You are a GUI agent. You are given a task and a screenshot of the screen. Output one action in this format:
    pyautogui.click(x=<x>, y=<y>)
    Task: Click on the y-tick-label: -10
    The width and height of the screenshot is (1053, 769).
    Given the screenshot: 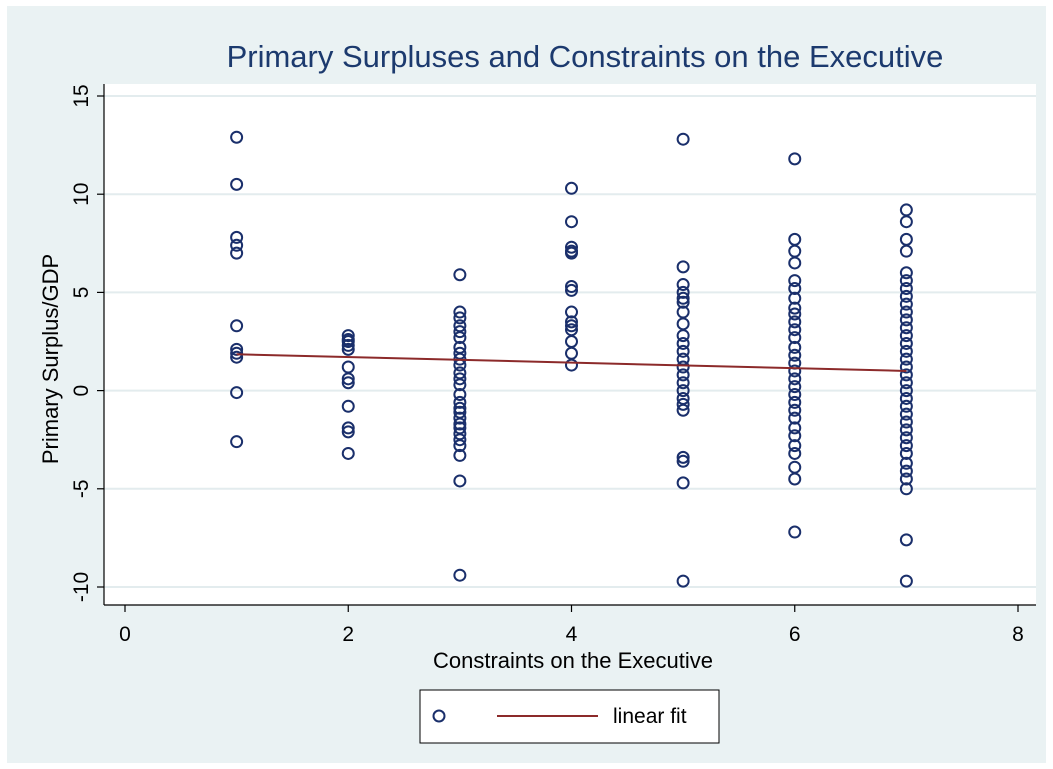 What is the action you would take?
    pyautogui.click(x=81, y=587)
    